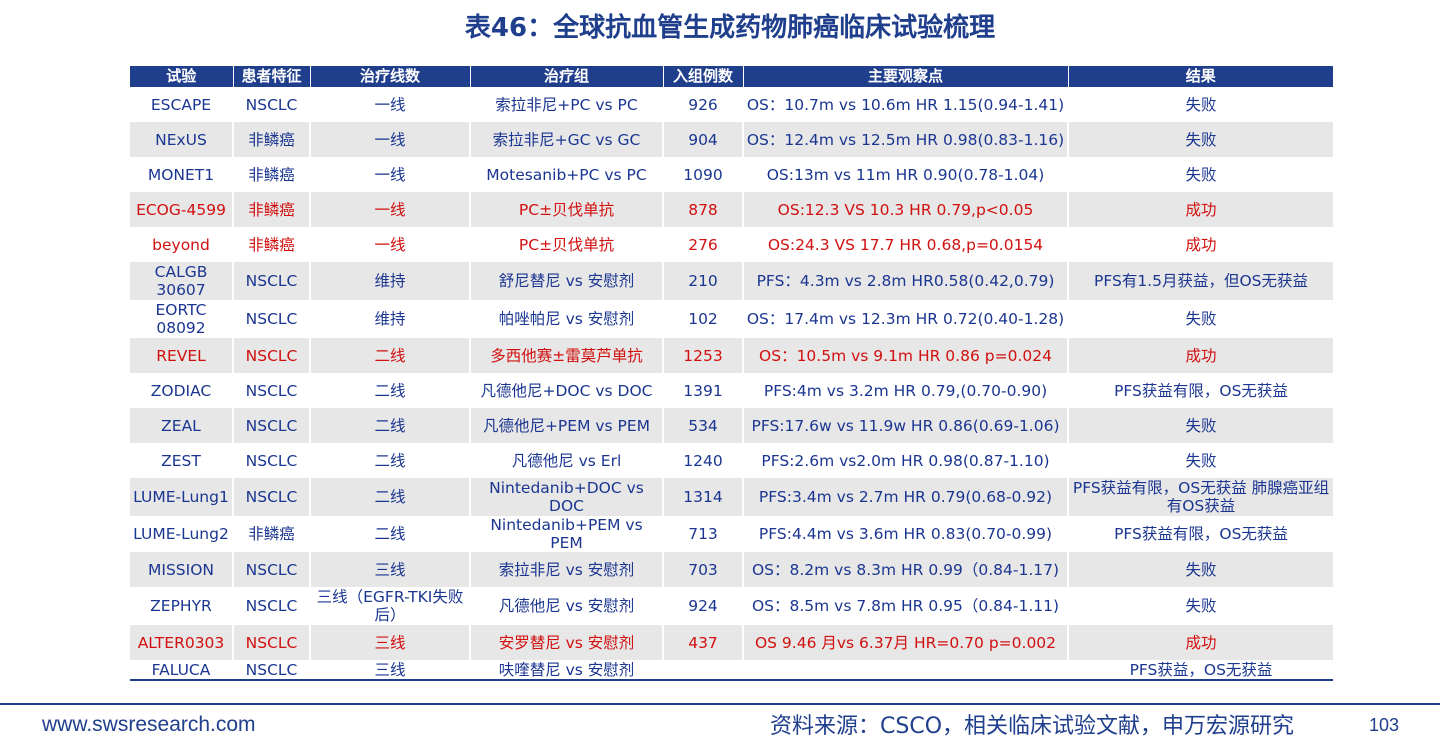  Describe the element at coordinates (566, 534) in the screenshot. I see `arm-cell: Nintedanib+PEM vs PEM` at that location.